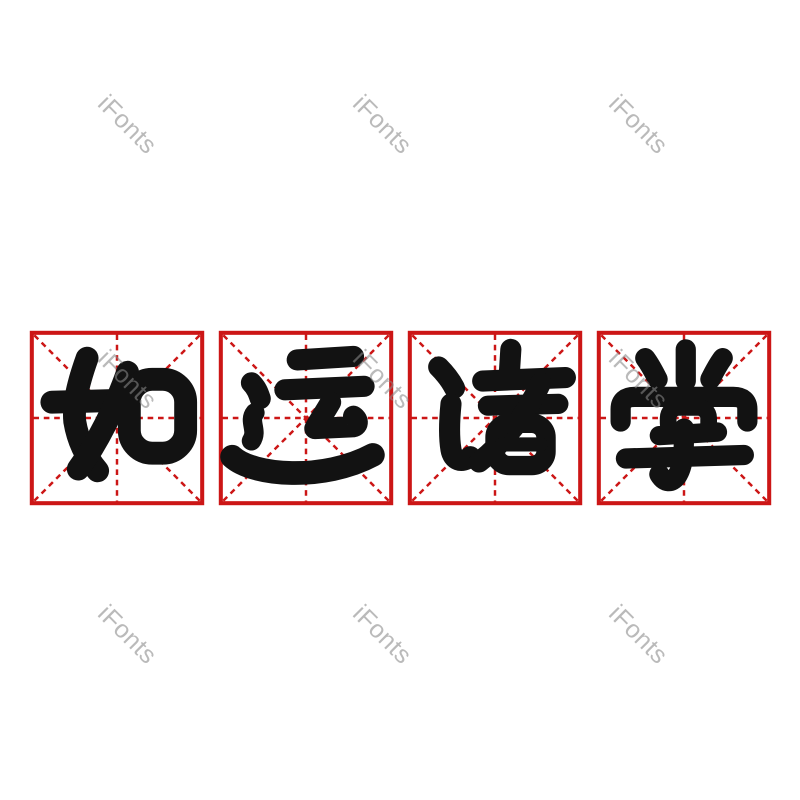 This screenshot has height=800, width=800. I want to click on character-glyph-yun, so click(306, 418).